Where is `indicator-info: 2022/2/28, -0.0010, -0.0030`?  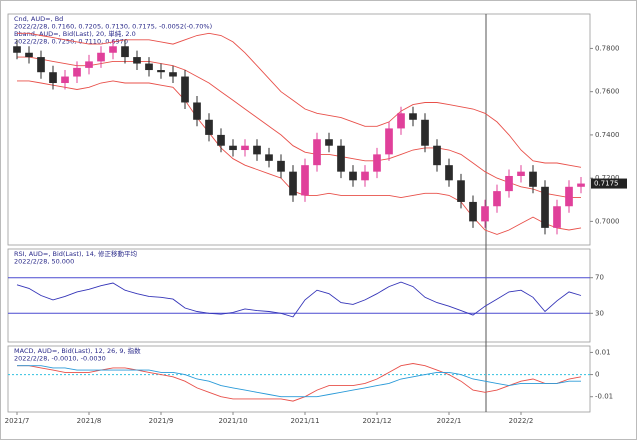
indicator-info: 2022/2/28, -0.0010, -0.0030 is located at coordinates (60, 359).